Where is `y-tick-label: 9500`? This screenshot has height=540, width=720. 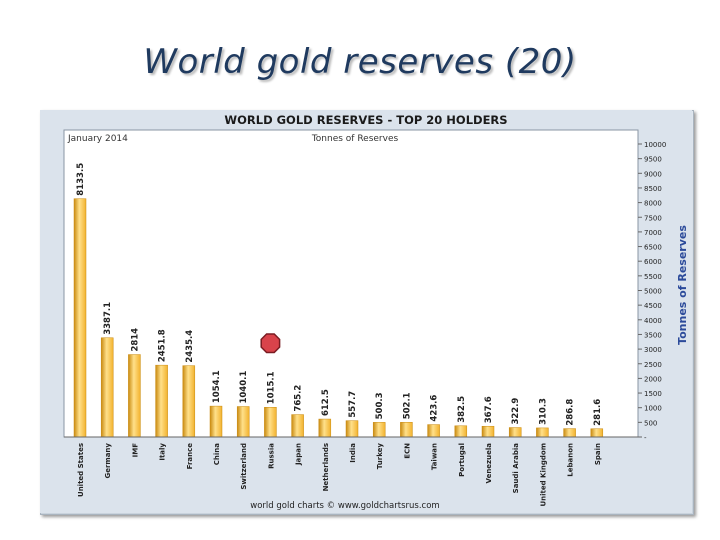 y-tick-label: 9500 is located at coordinates (653, 160).